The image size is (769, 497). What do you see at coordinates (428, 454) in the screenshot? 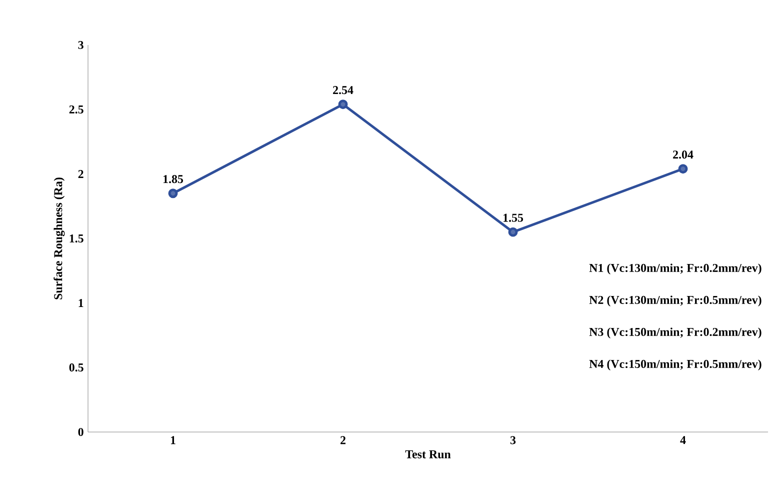
I see `x-axis-title: Test Run` at bounding box center [428, 454].